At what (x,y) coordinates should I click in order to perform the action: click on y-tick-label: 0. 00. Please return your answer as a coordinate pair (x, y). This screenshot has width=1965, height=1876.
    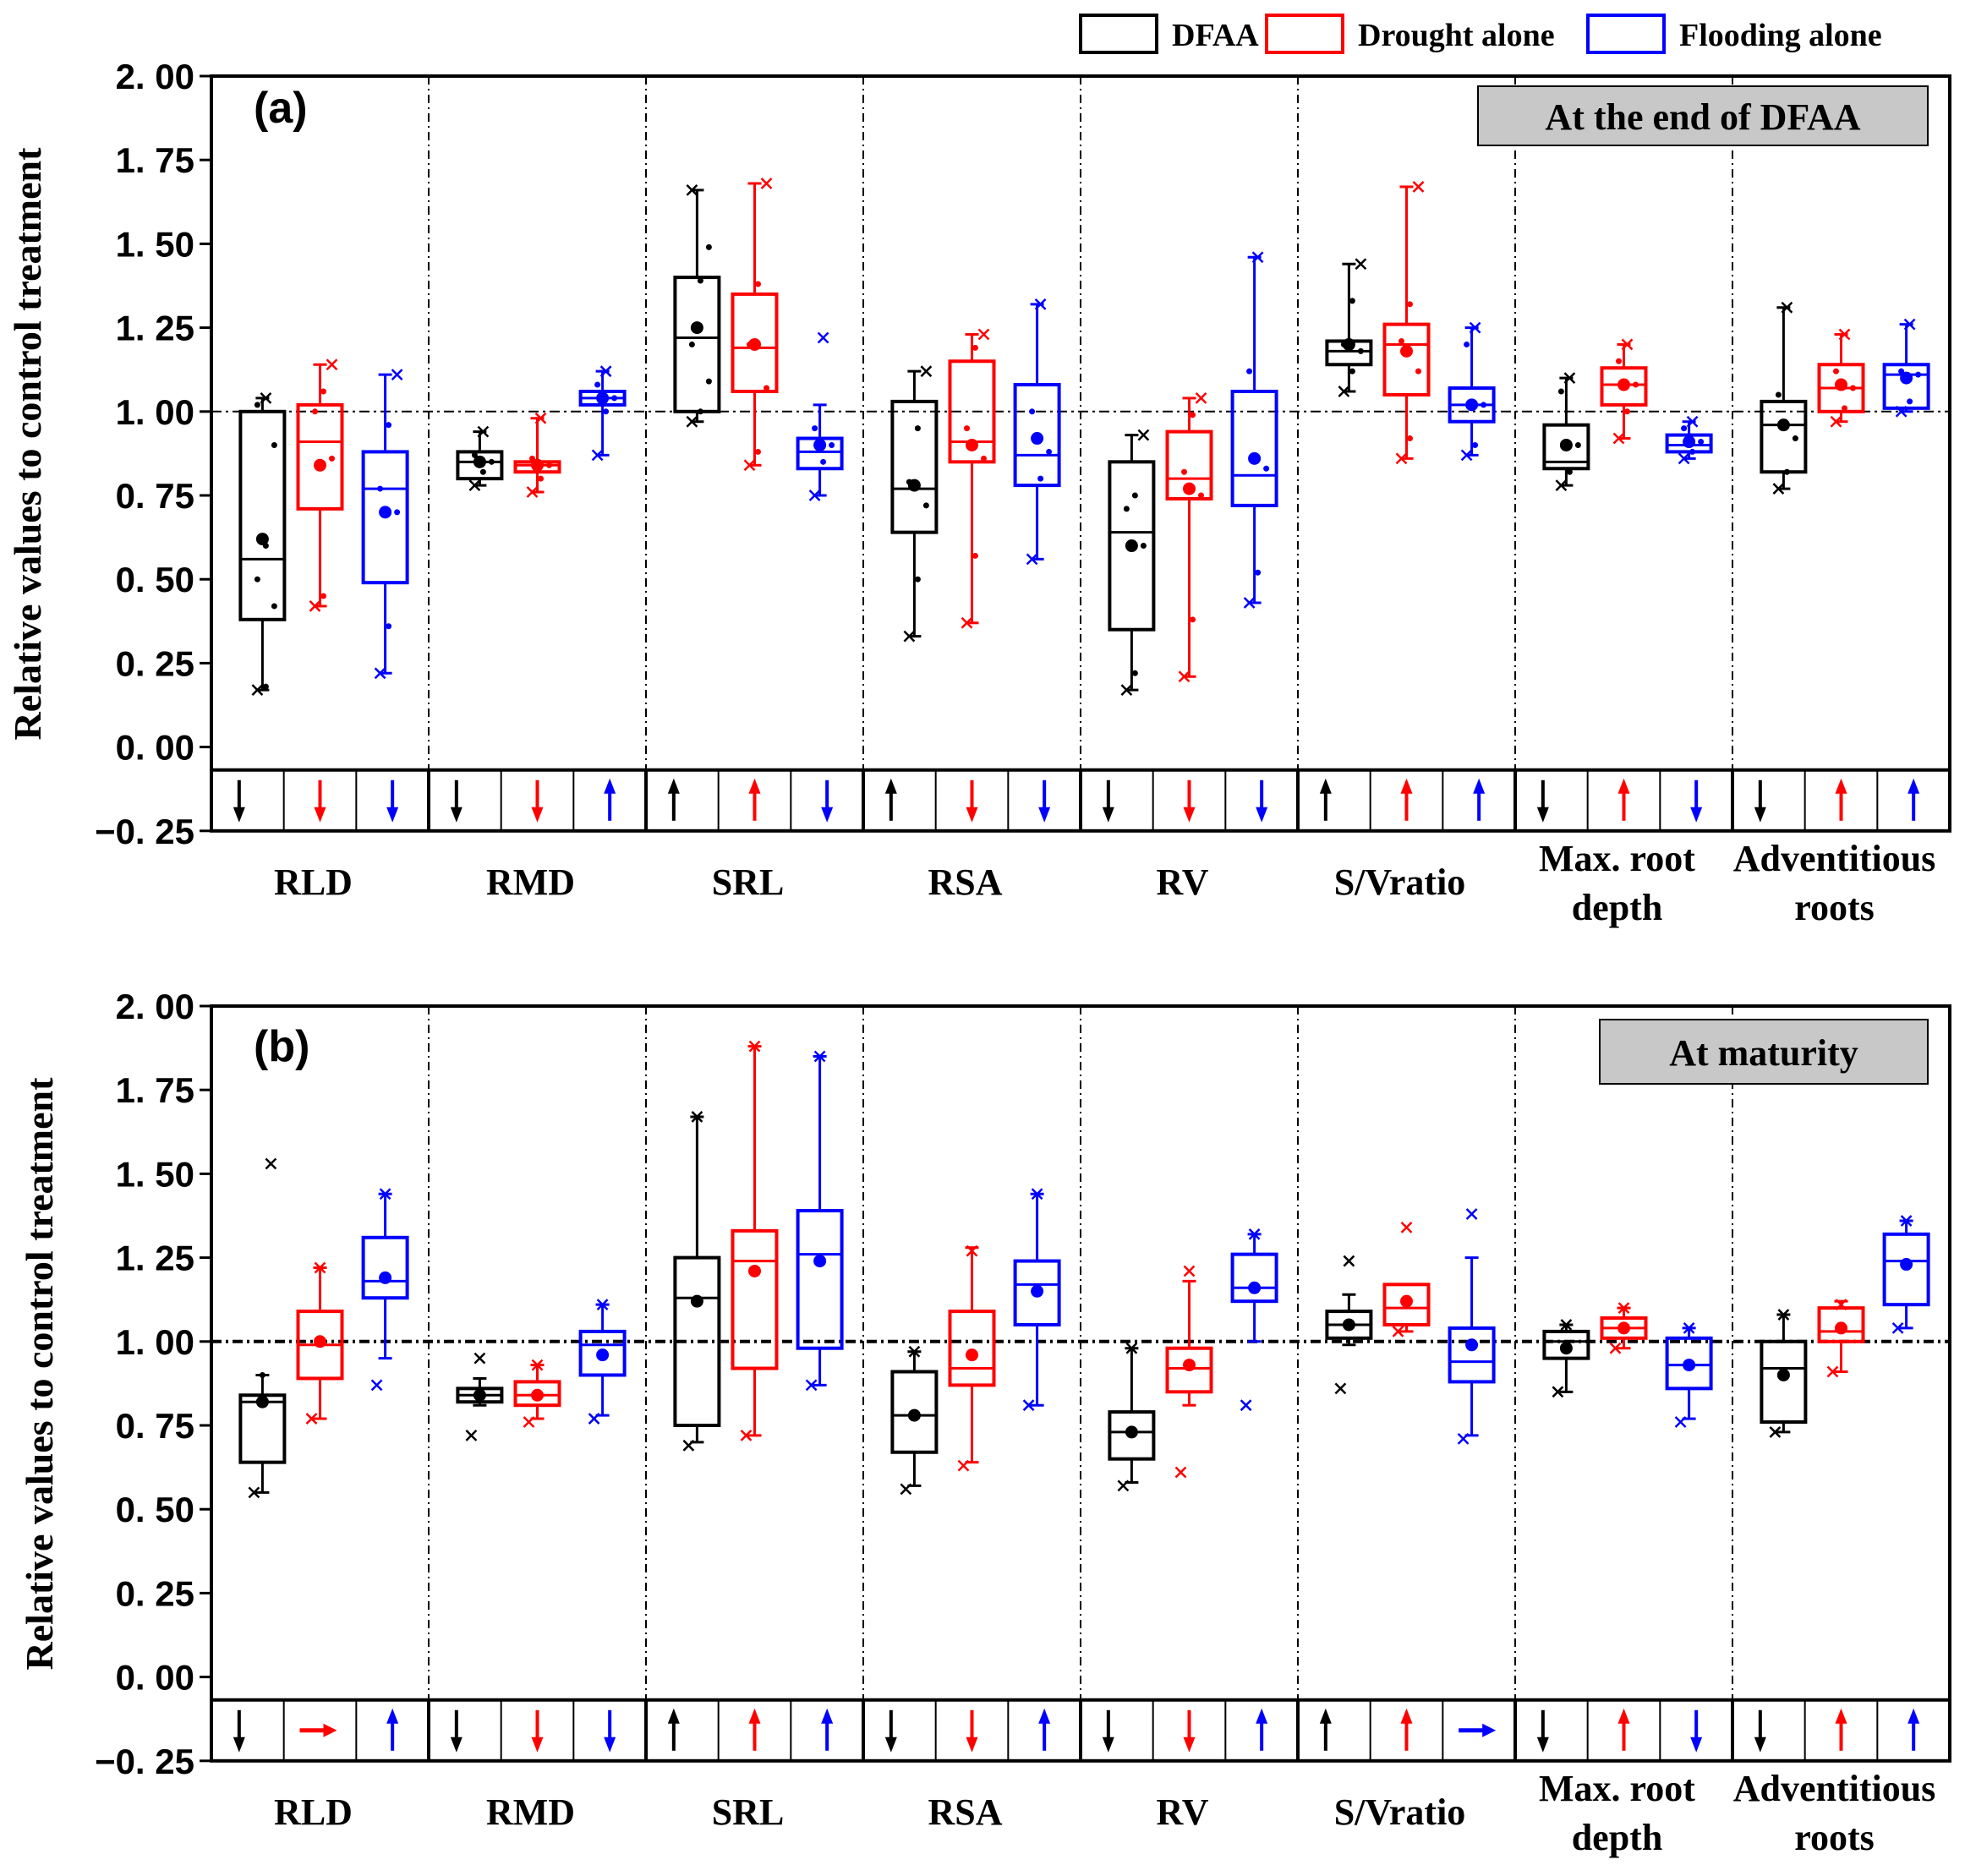
    Looking at the image, I should click on (155, 1678).